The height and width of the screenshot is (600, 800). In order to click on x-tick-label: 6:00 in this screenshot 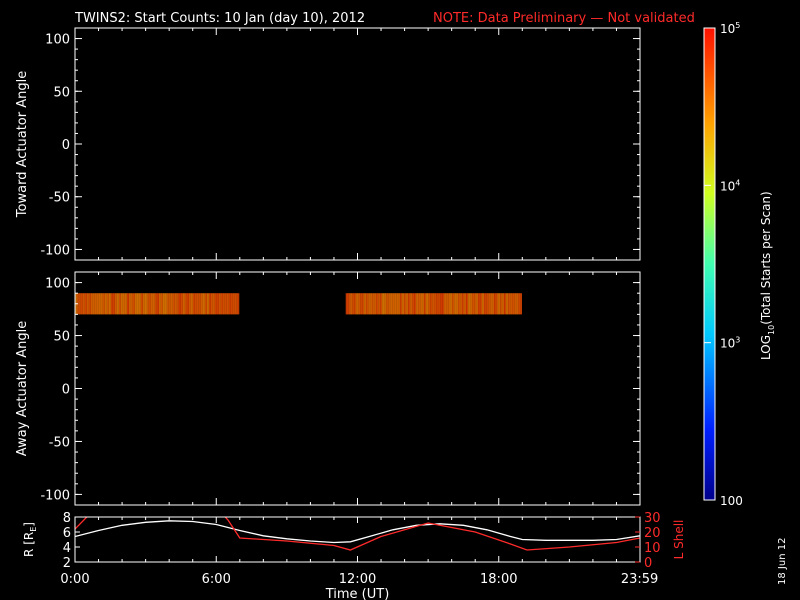, I will do `click(216, 579)`.